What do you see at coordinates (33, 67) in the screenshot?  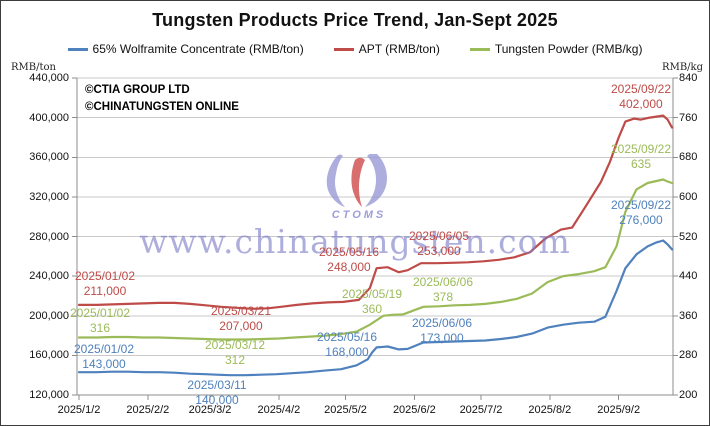 I see `left-axis-unit-label: RMB/ton` at bounding box center [33, 67].